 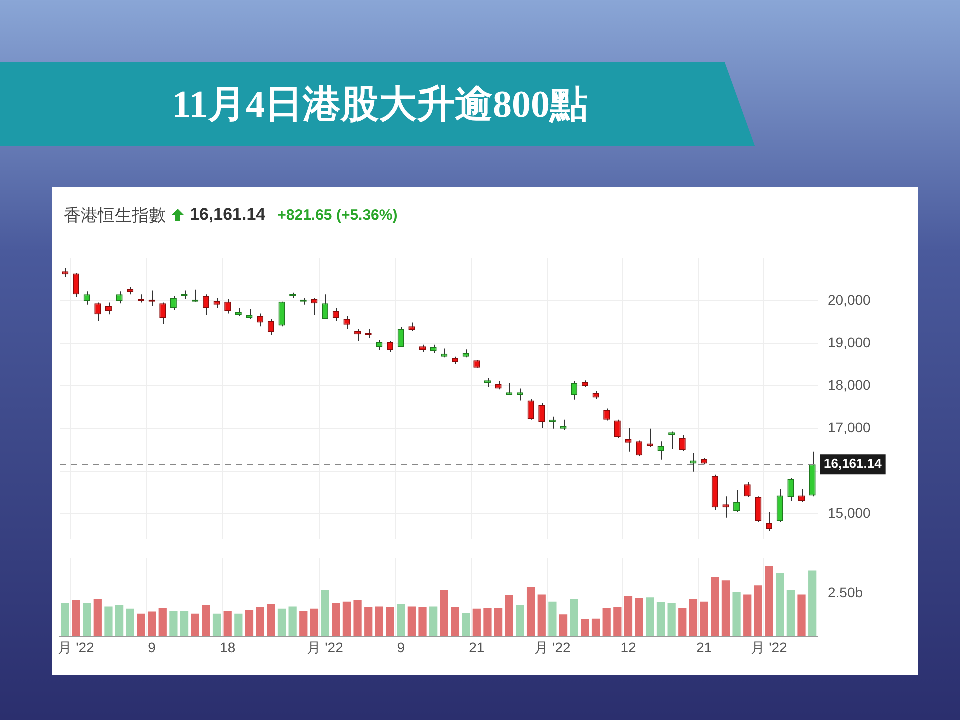 I want to click on text: 2.50b, so click(x=846, y=592).